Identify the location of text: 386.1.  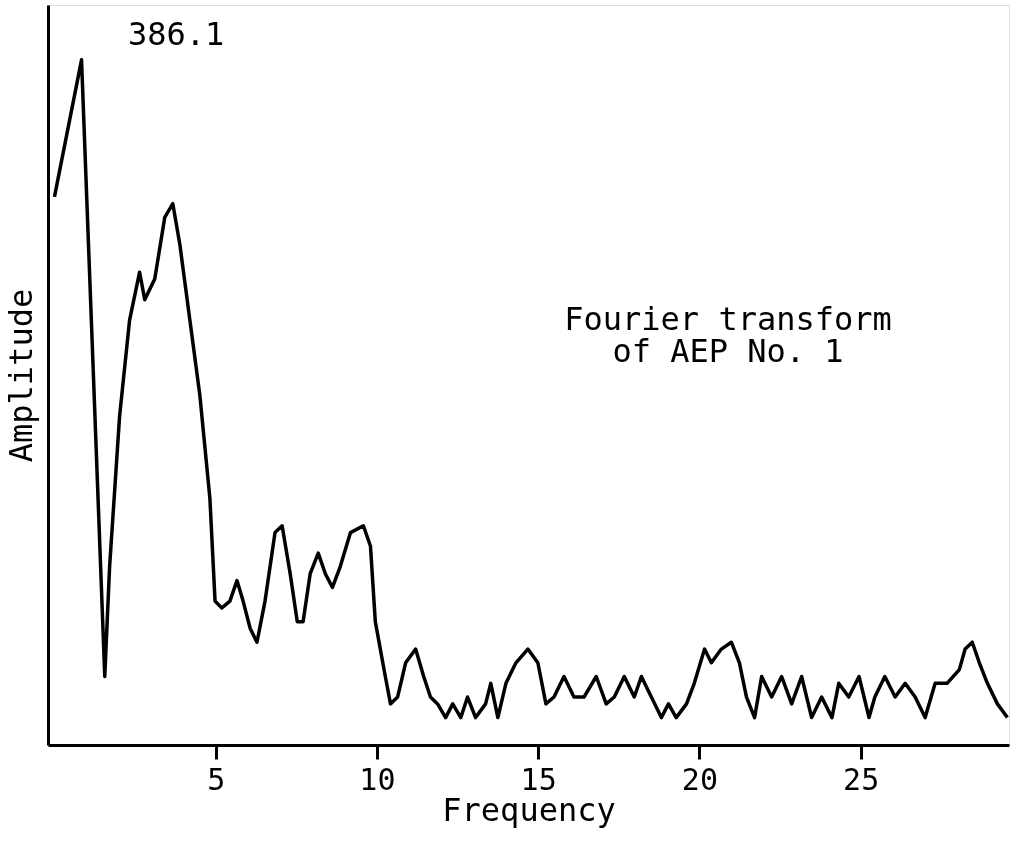
(176, 34).